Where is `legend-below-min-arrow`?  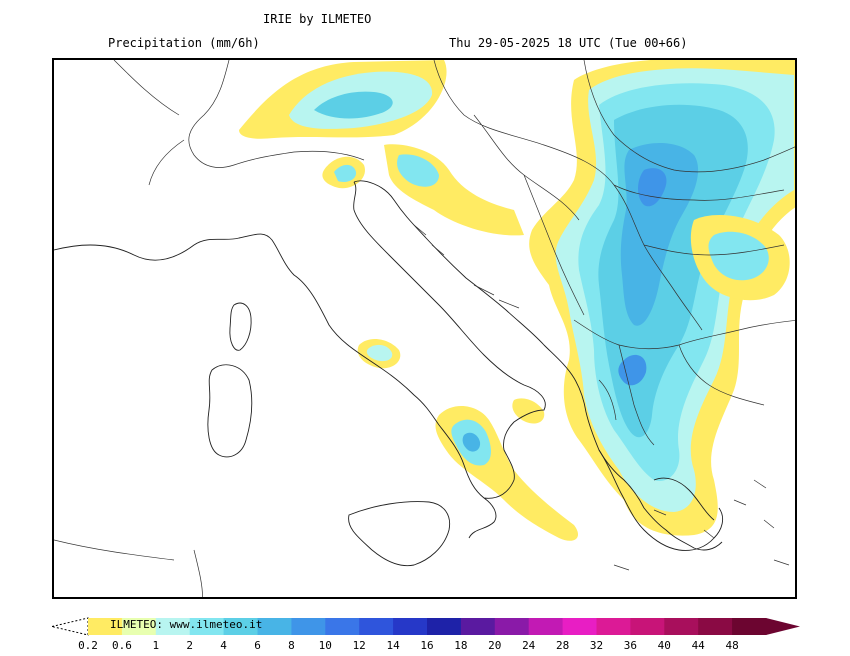
legend-below-min-arrow is located at coordinates (70, 626).